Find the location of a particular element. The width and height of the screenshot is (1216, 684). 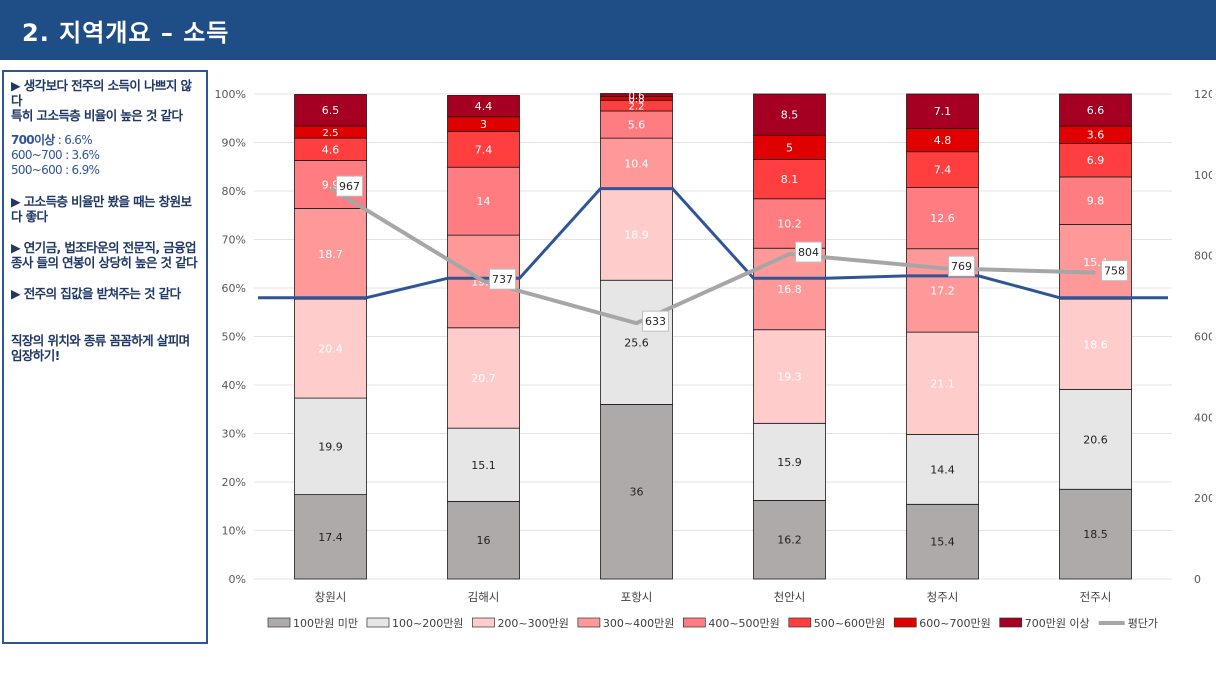

series-line-price is located at coordinates (712, 256).